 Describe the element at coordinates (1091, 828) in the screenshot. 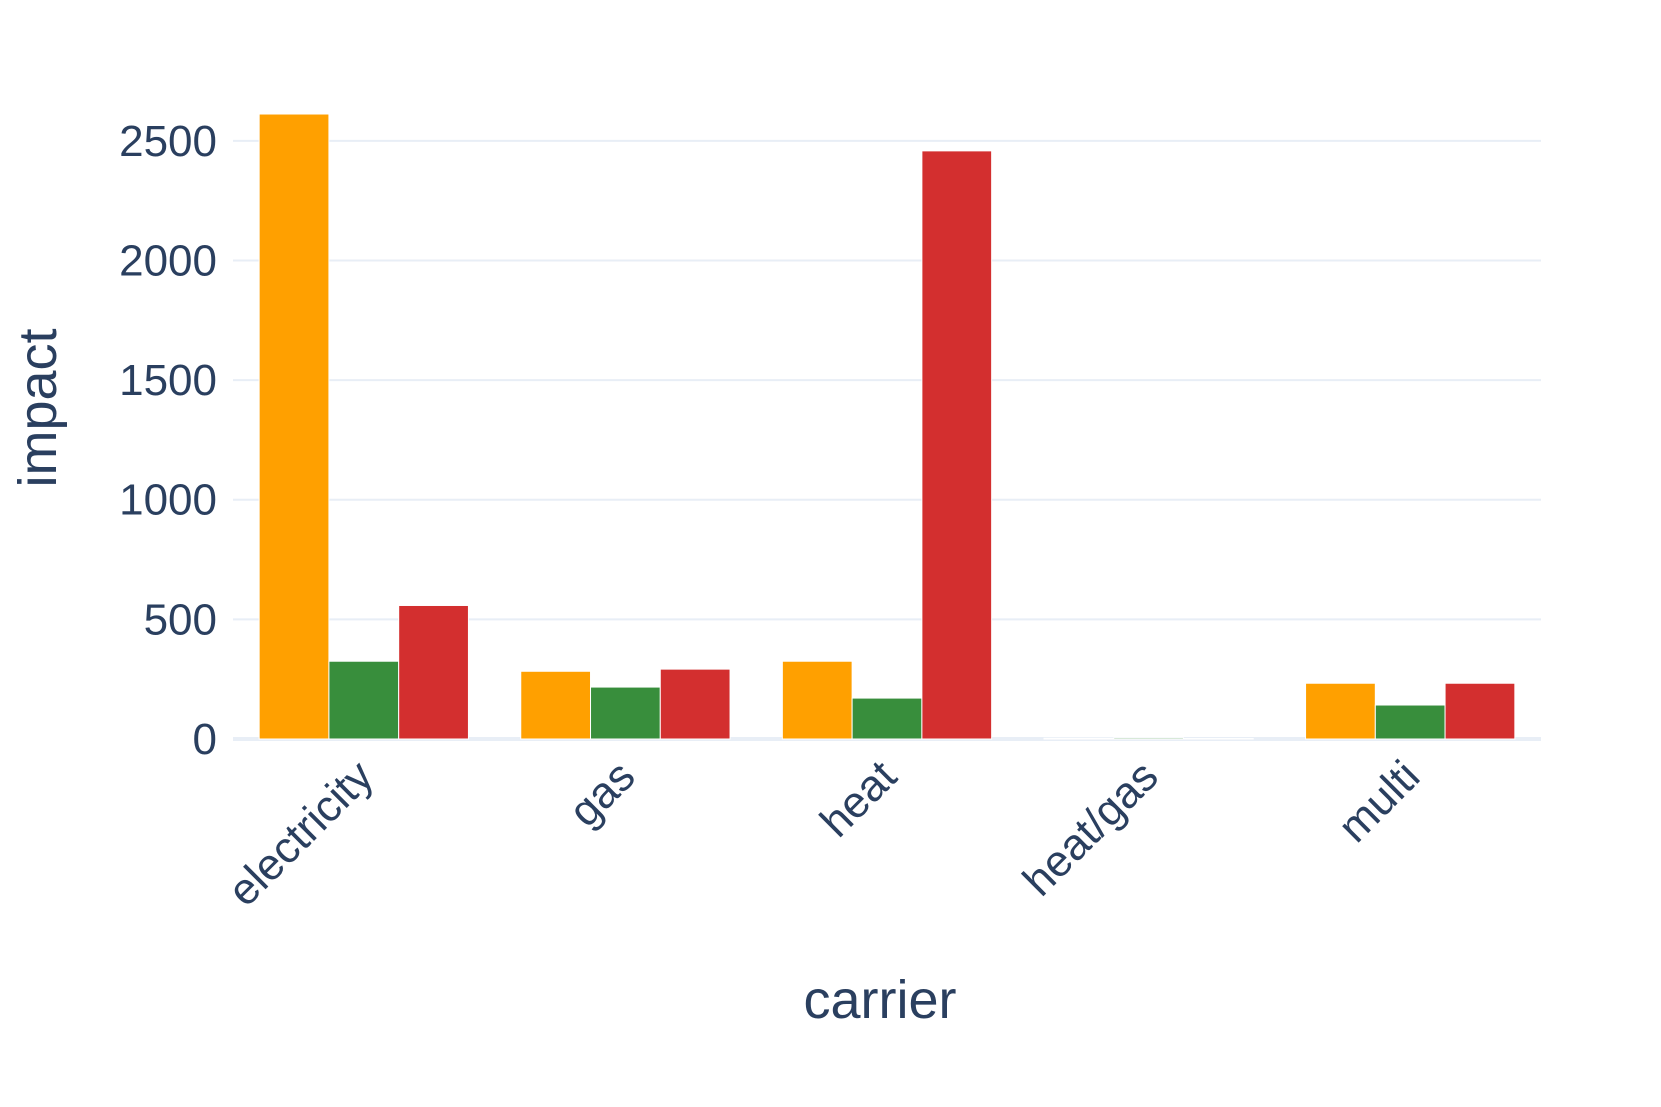

I see `x-tick-label: heat/gas` at that location.